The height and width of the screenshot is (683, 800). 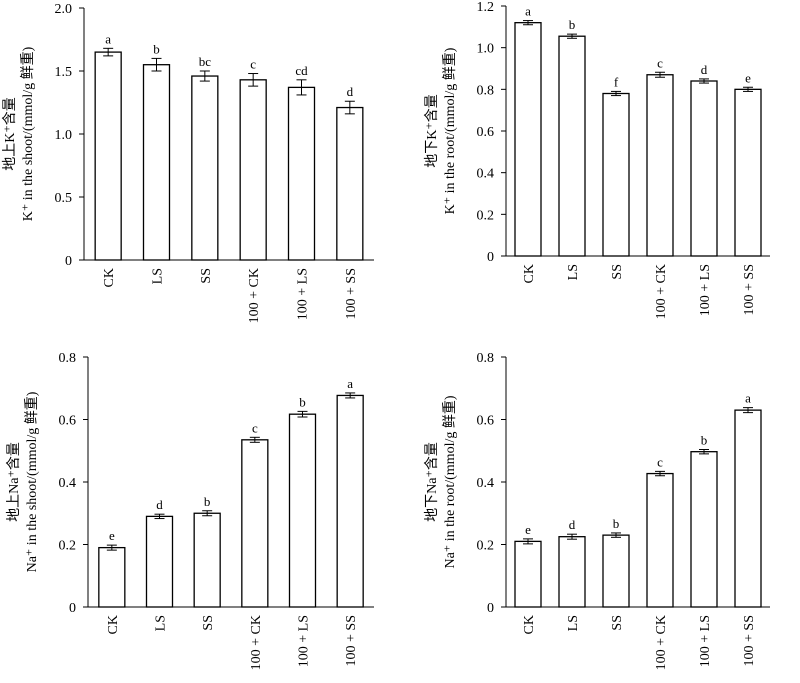 I want to click on y-axis-title-english: K⁺ in the root/(mmol/g 鲜重), so click(x=450, y=130).